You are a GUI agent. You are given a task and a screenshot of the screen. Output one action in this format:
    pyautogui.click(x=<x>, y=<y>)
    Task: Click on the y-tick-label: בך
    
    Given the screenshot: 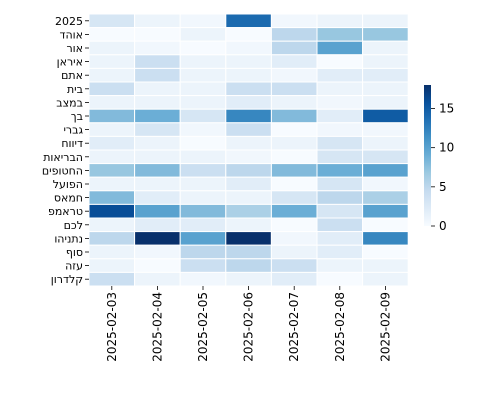 What is the action you would take?
    pyautogui.click(x=77, y=116)
    